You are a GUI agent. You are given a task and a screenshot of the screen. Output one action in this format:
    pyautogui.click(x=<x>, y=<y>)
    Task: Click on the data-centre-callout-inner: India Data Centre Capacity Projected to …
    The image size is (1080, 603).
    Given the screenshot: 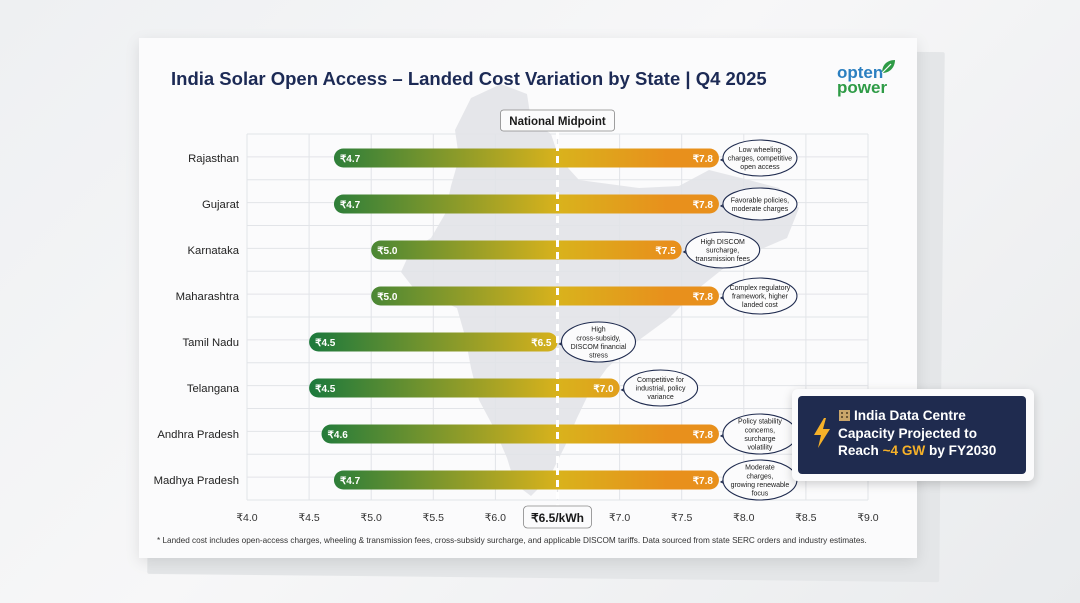 What is the action you would take?
    pyautogui.click(x=912, y=435)
    